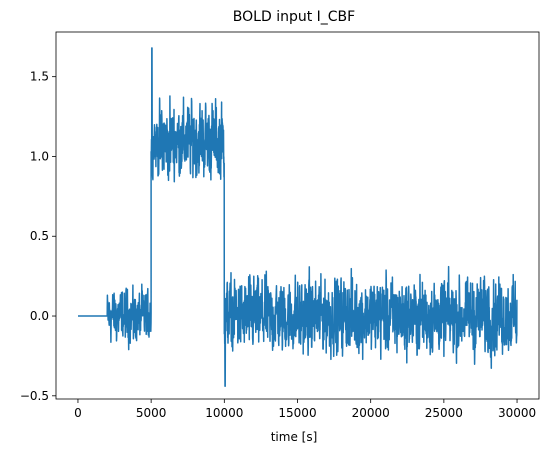 The image size is (559, 458). I want to click on y-tick-label: 0.5, so click(39, 236).